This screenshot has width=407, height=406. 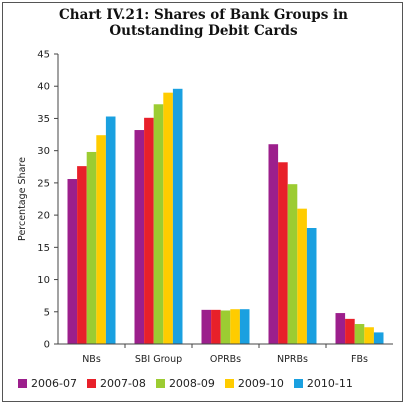 What do you see at coordinates (43, 248) in the screenshot?
I see `y-tick-label: 15` at bounding box center [43, 248].